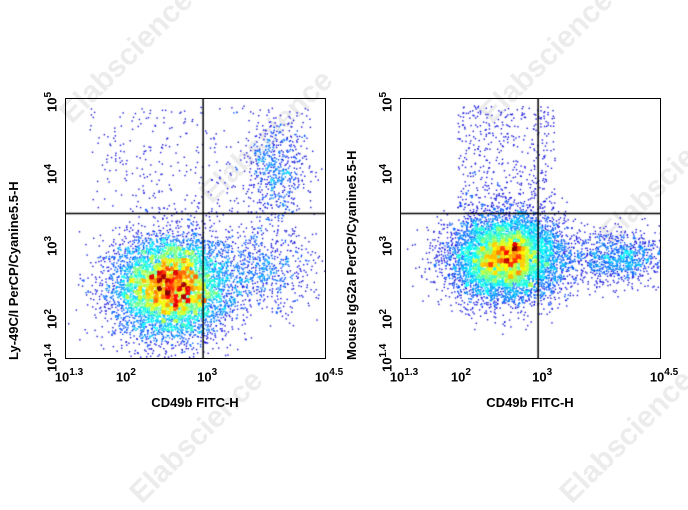 The height and width of the screenshot is (510, 688). I want to click on y-axis-label: Mouse IgG2a PerCP/Cyanine5.5-H, so click(351, 255).